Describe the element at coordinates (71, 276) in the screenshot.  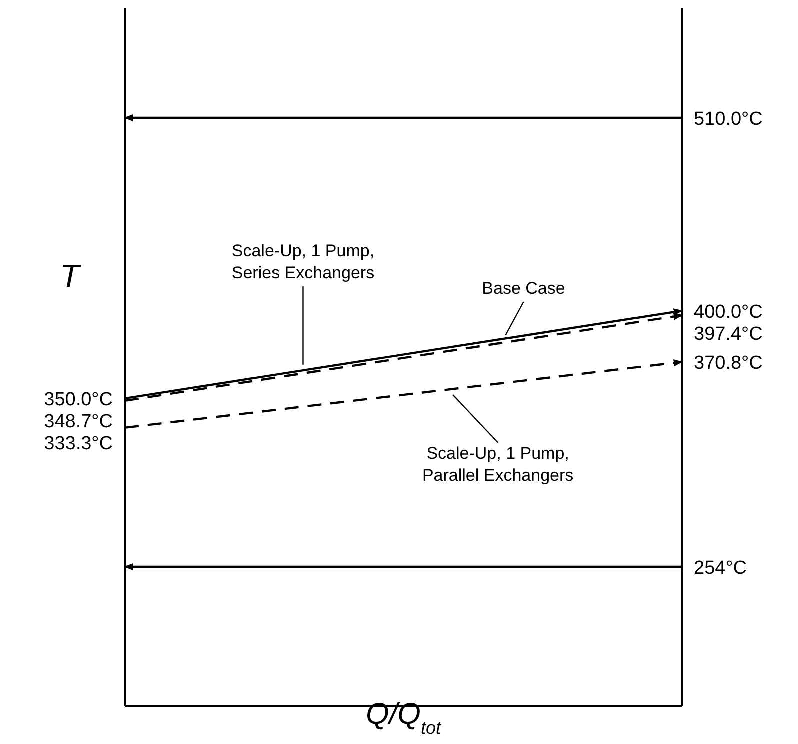
I see `y-axis-title: T` at that location.